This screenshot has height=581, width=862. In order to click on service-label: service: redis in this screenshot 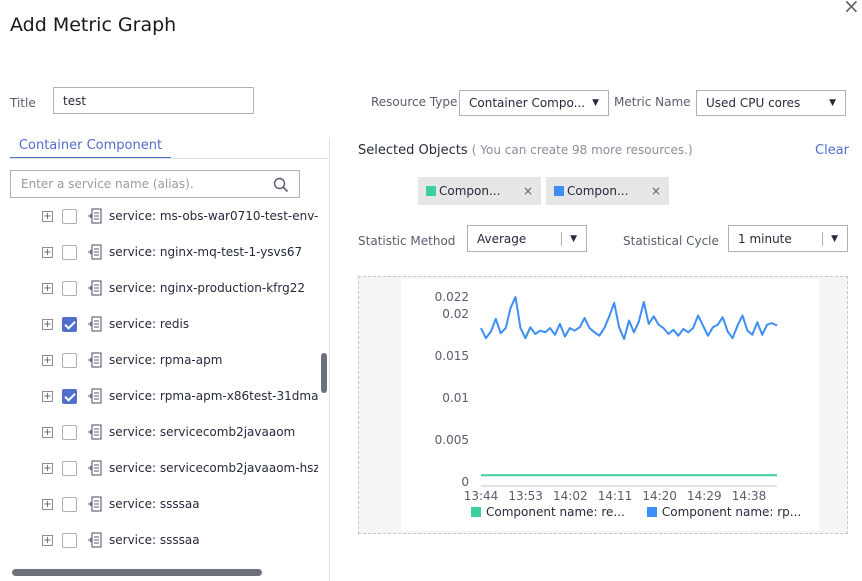, I will do `click(149, 324)`.